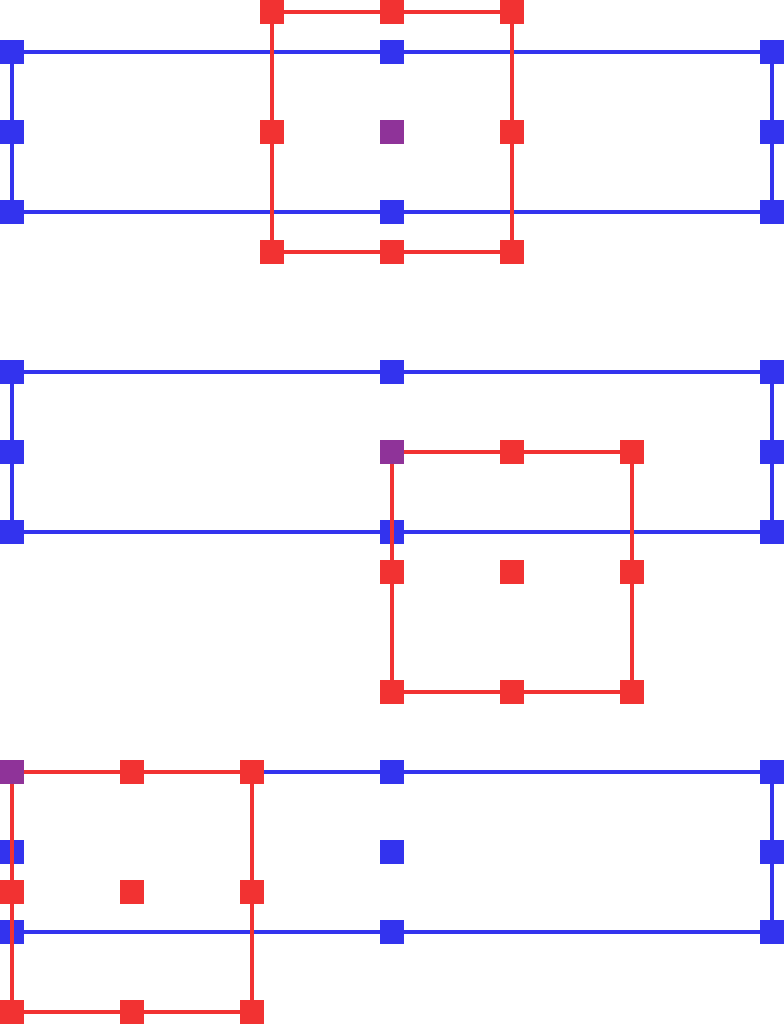  What do you see at coordinates (272, 12) in the screenshot?
I see `square-handle-top-left` at bounding box center [272, 12].